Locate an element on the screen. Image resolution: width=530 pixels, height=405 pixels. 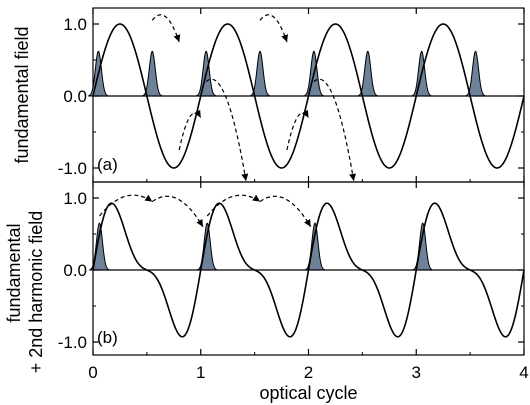
panel-a-label: (a) is located at coordinates (107, 164).